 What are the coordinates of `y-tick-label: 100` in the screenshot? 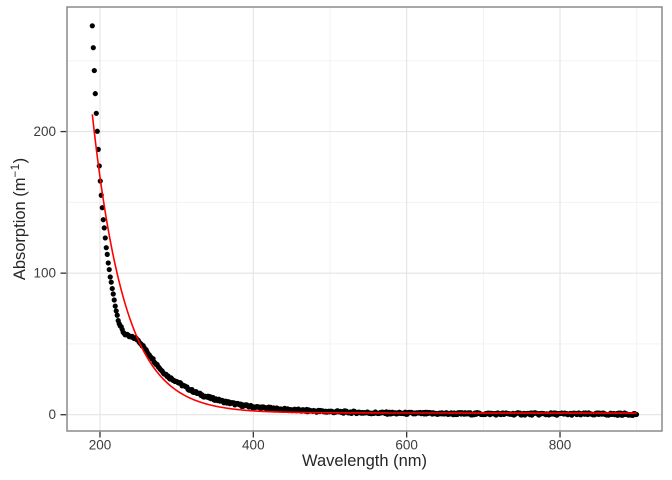 It's located at (44, 273).